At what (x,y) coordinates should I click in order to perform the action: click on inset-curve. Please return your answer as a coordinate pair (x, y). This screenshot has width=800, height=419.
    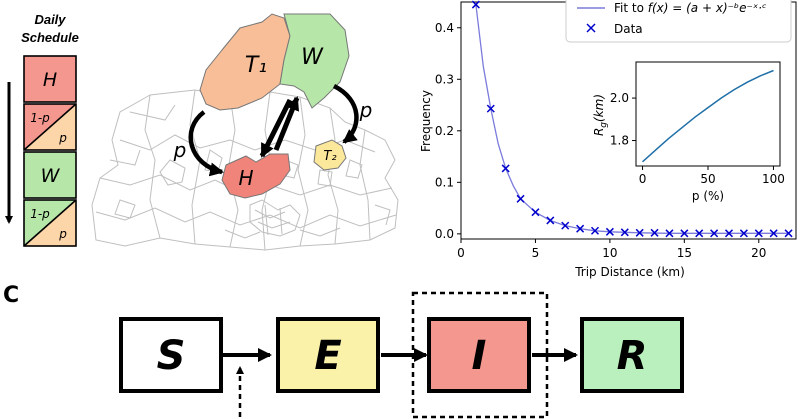
    Looking at the image, I should click on (708, 116).